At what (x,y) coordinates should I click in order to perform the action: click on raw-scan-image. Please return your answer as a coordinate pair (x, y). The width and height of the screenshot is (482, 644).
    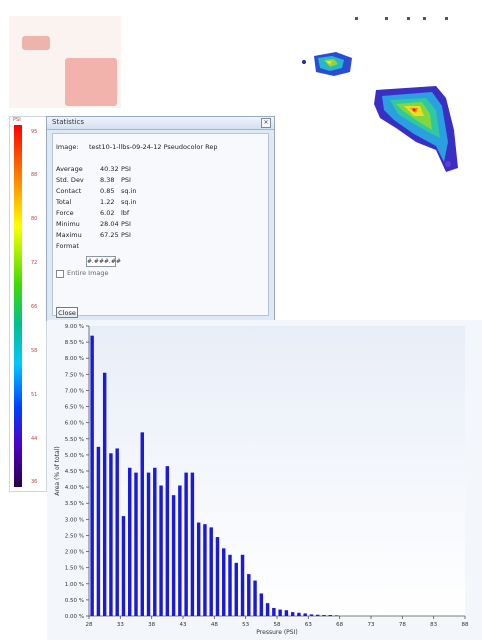
    Looking at the image, I should click on (65, 62).